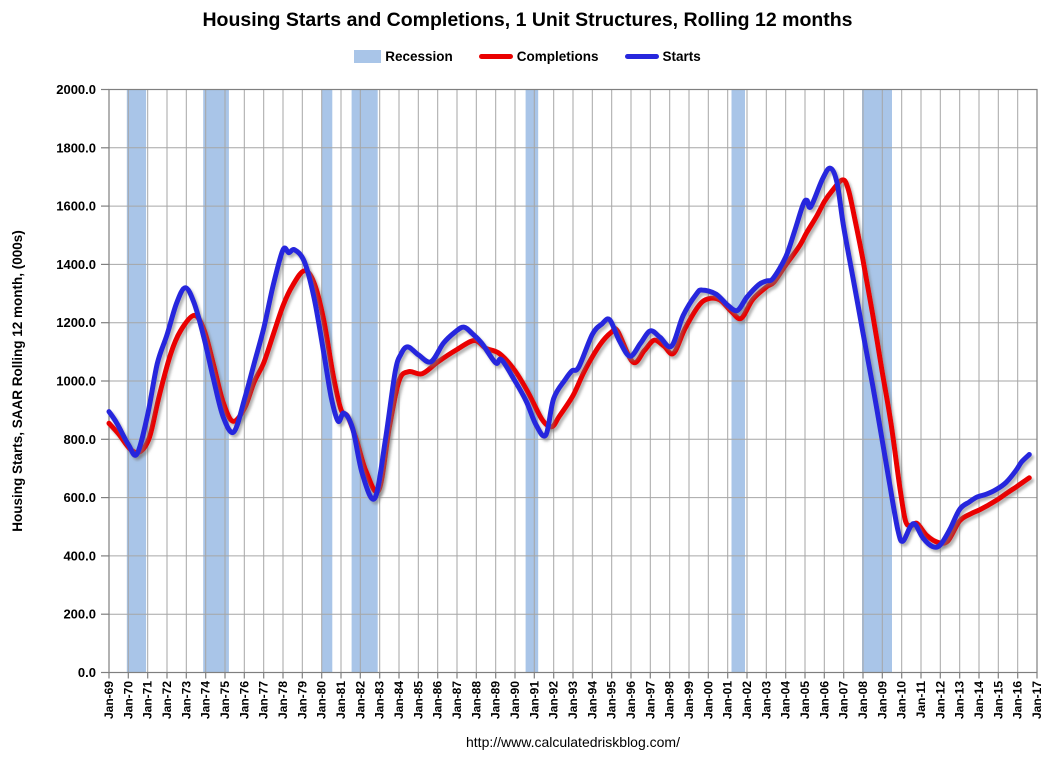 This screenshot has width=1055, height=767. Describe the element at coordinates (728, 700) in the screenshot. I see `x-tick-label: Jan-01` at that location.